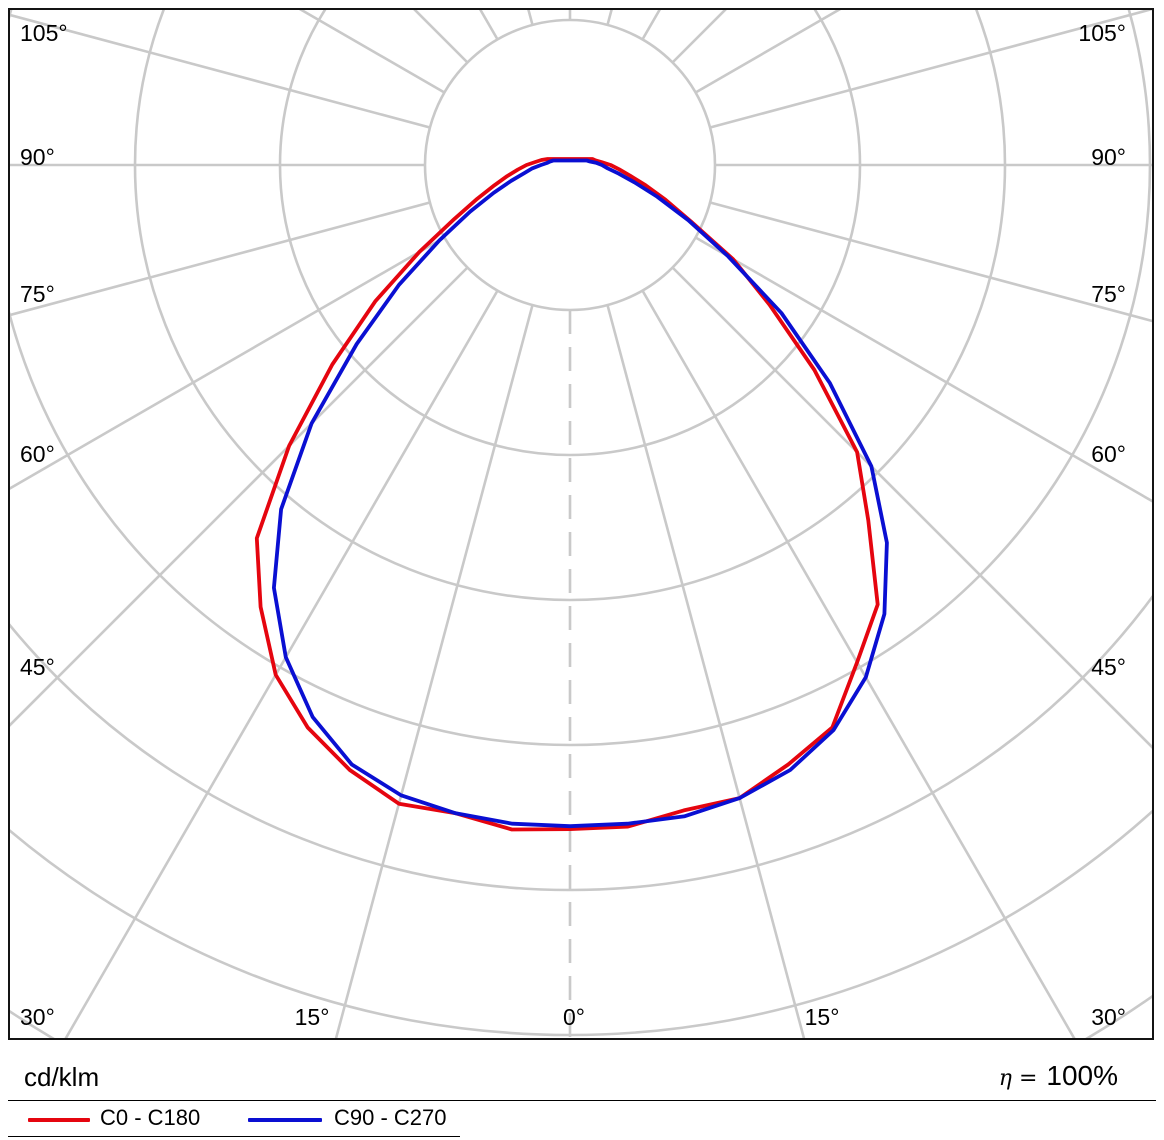  I want to click on legend-label-c90-c270: C90 - C270, so click(390, 1117).